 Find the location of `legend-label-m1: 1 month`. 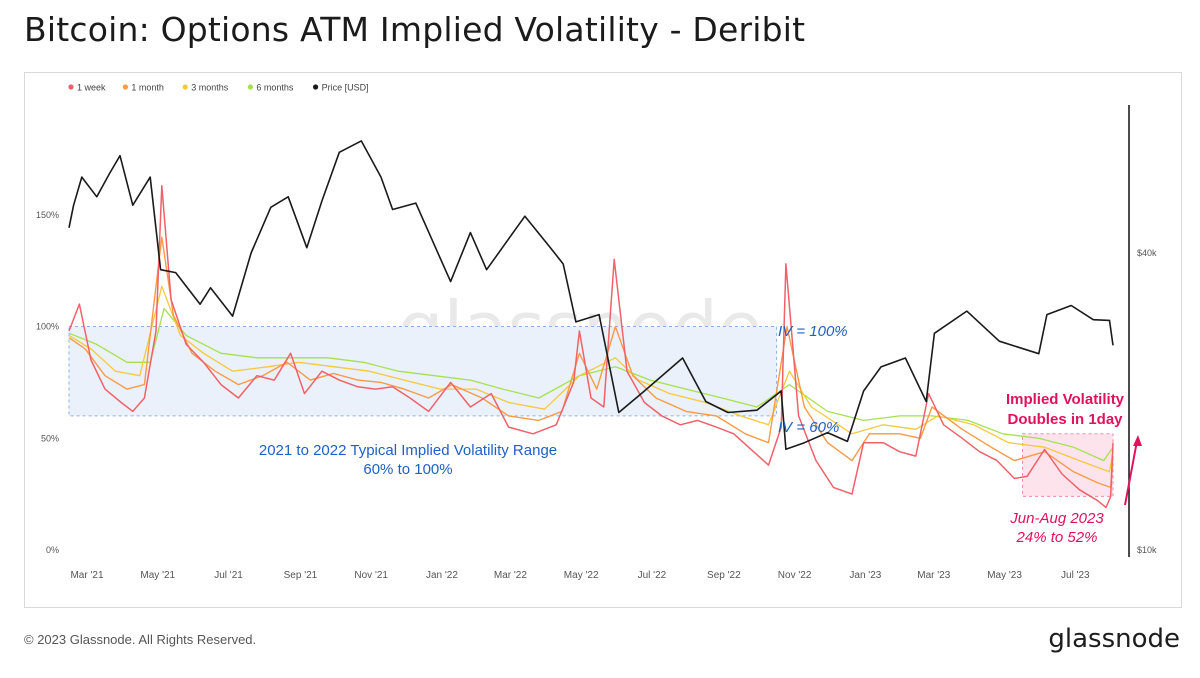

legend-label-m1: 1 month is located at coordinates (147, 88).